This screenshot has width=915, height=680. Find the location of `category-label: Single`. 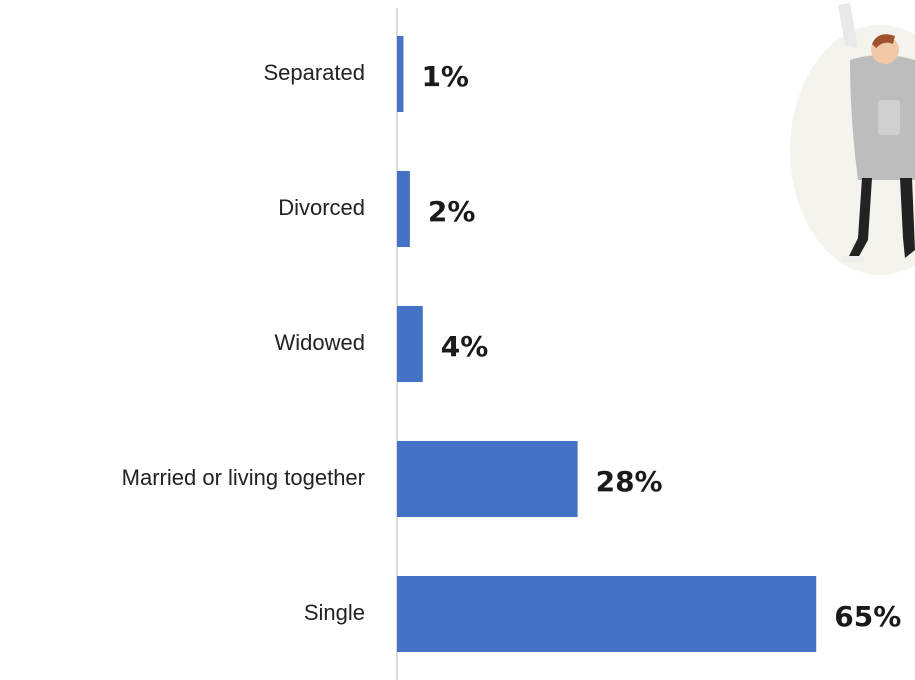

category-label: Single is located at coordinates (334, 612).